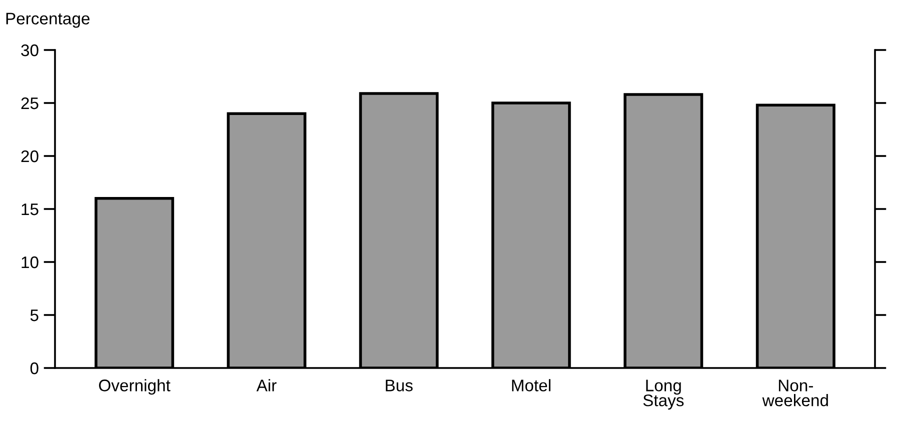 The image size is (897, 425). What do you see at coordinates (48, 20) in the screenshot?
I see `y-axis-title: Percentage` at bounding box center [48, 20].